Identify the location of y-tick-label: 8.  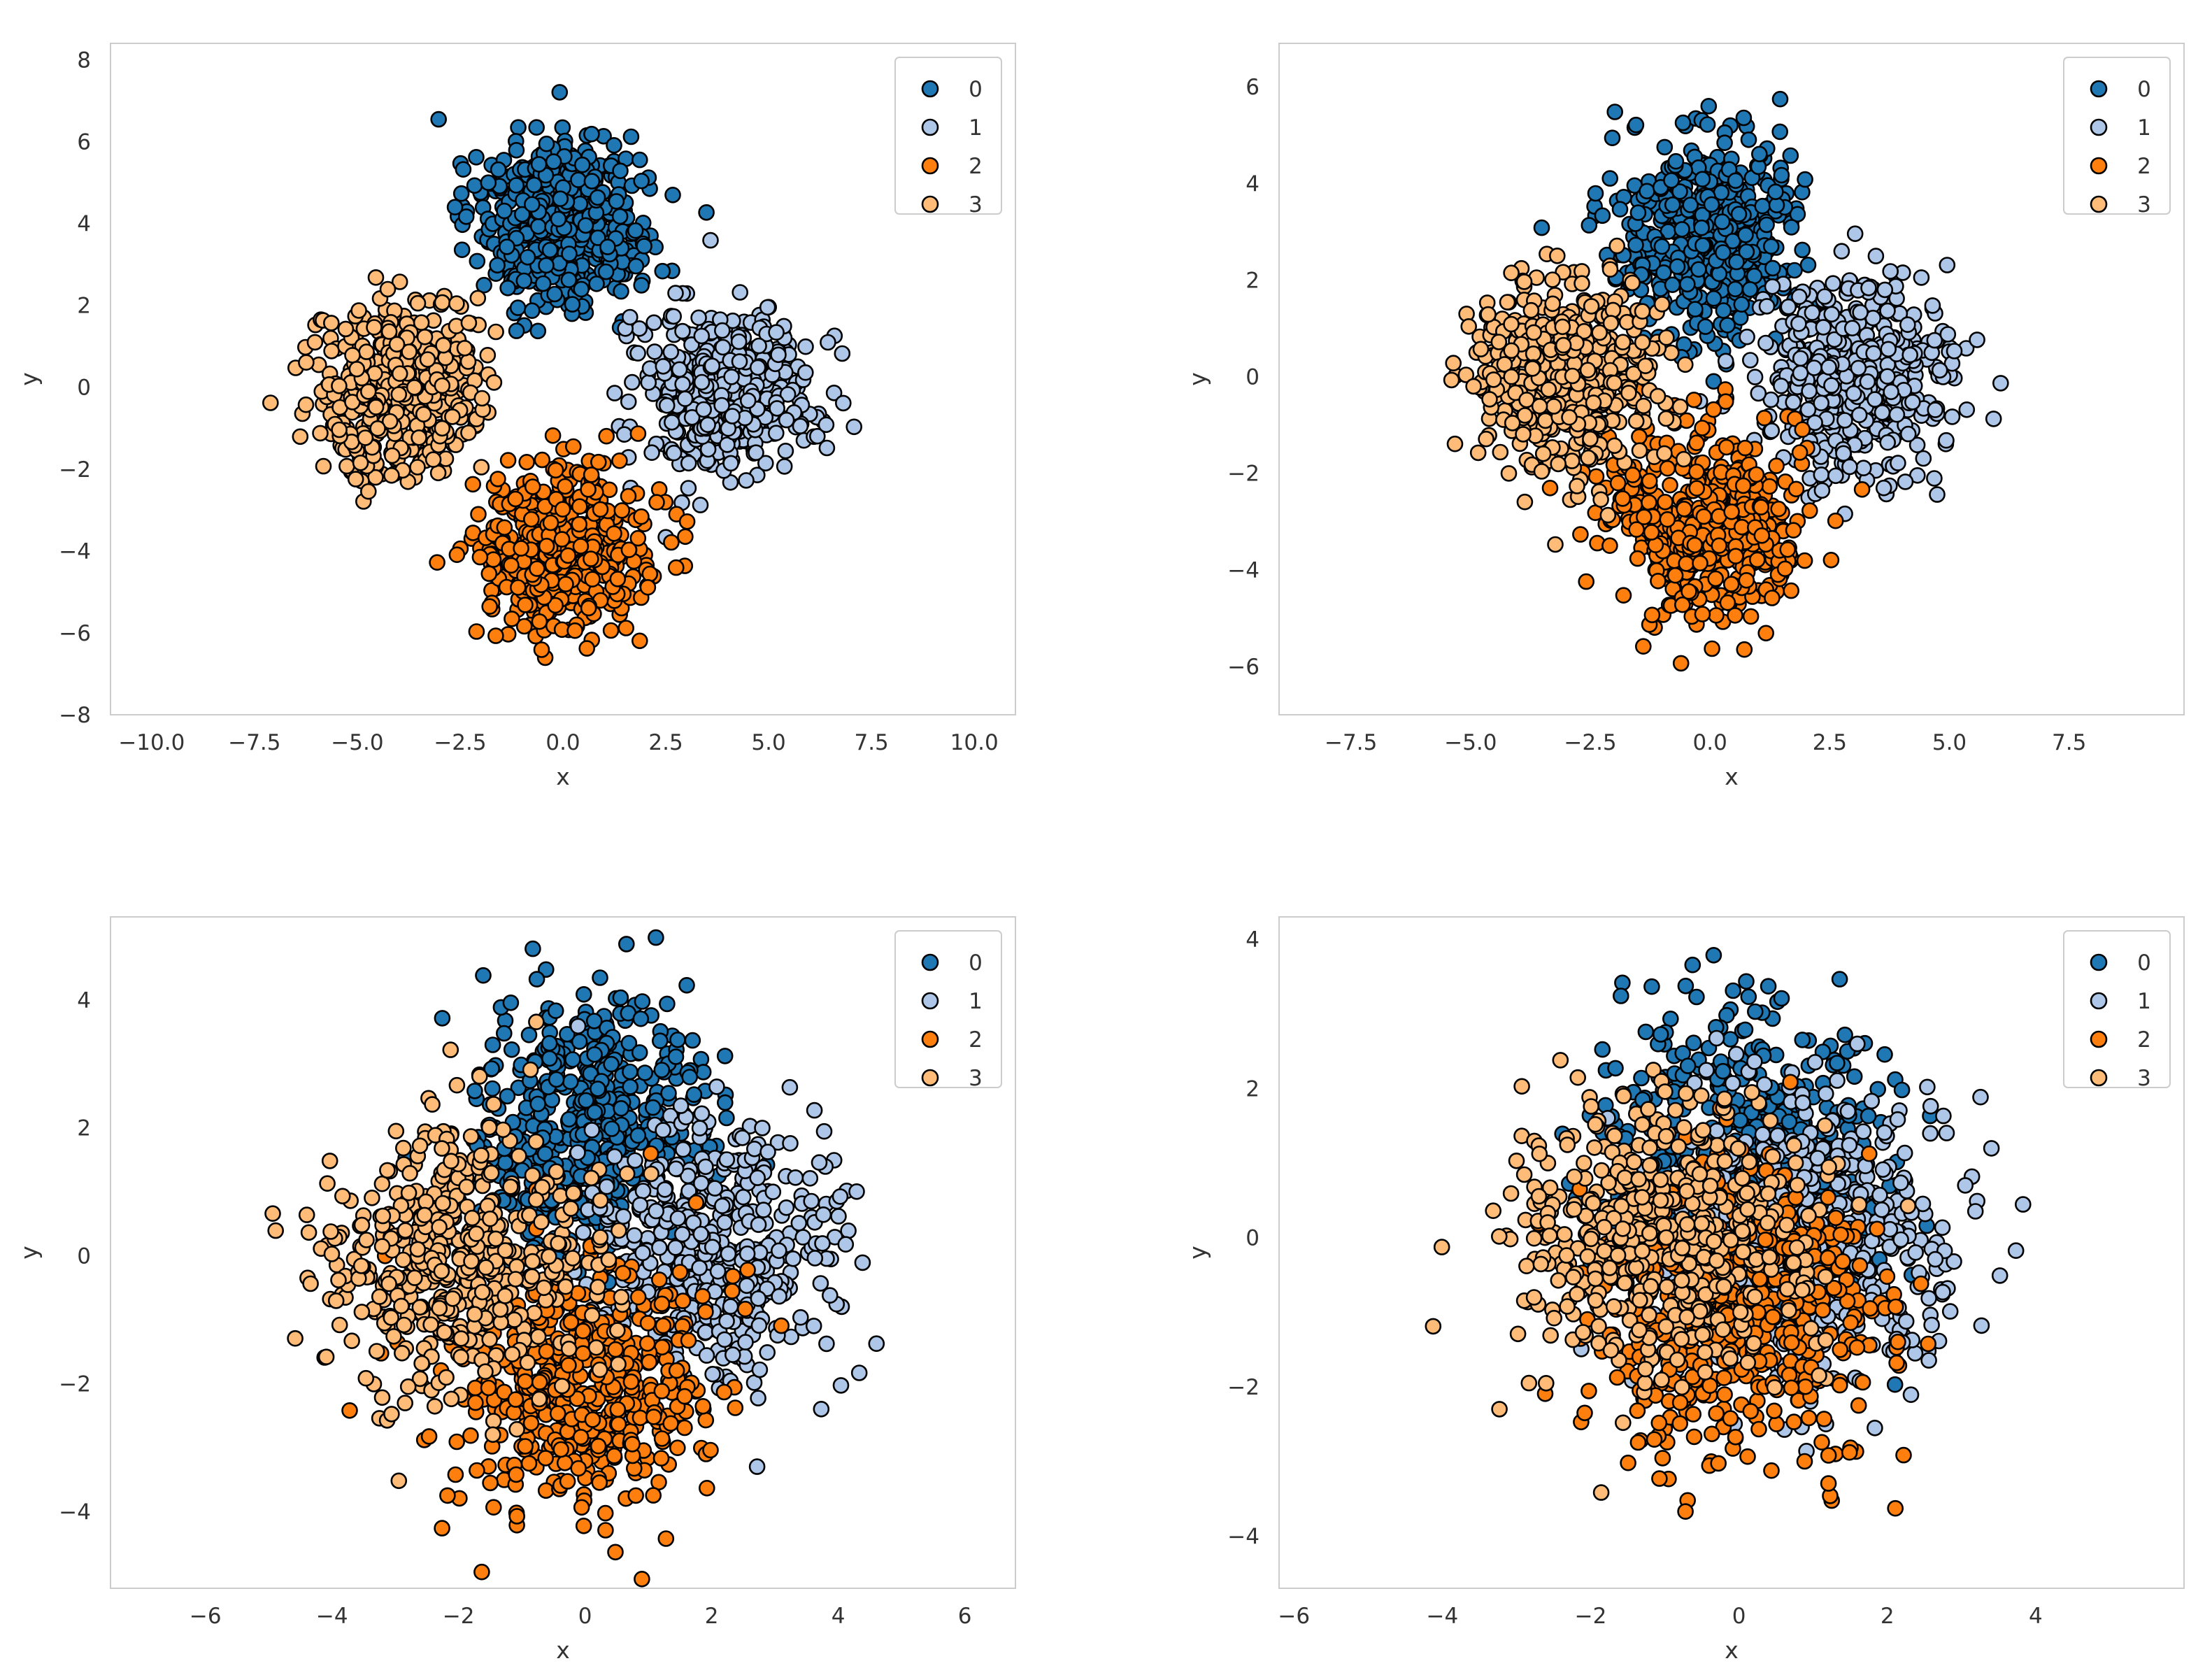
(84, 60).